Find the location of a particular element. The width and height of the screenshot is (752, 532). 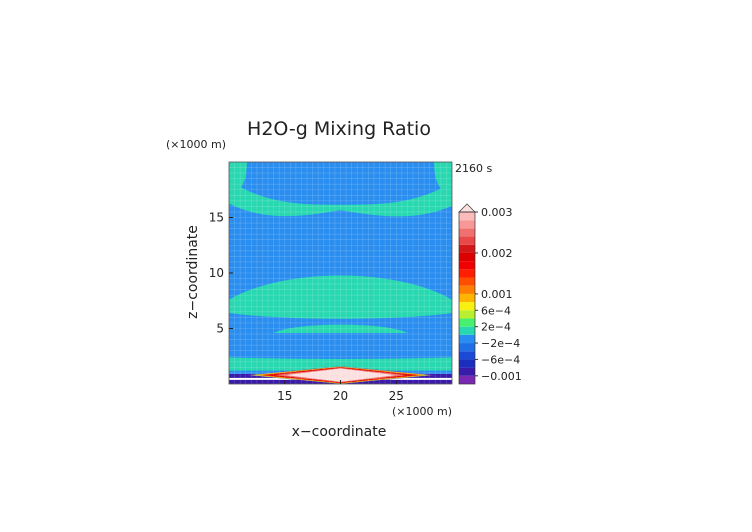

contour-corner-left is located at coordinates (238, 178).